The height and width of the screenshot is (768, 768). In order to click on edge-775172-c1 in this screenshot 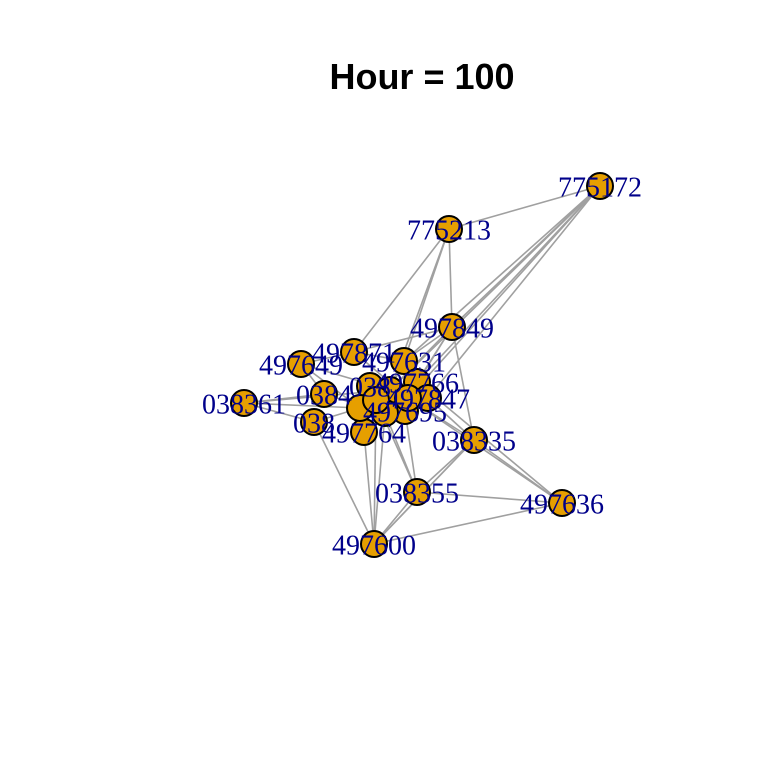, I will do `click(495, 288)`.